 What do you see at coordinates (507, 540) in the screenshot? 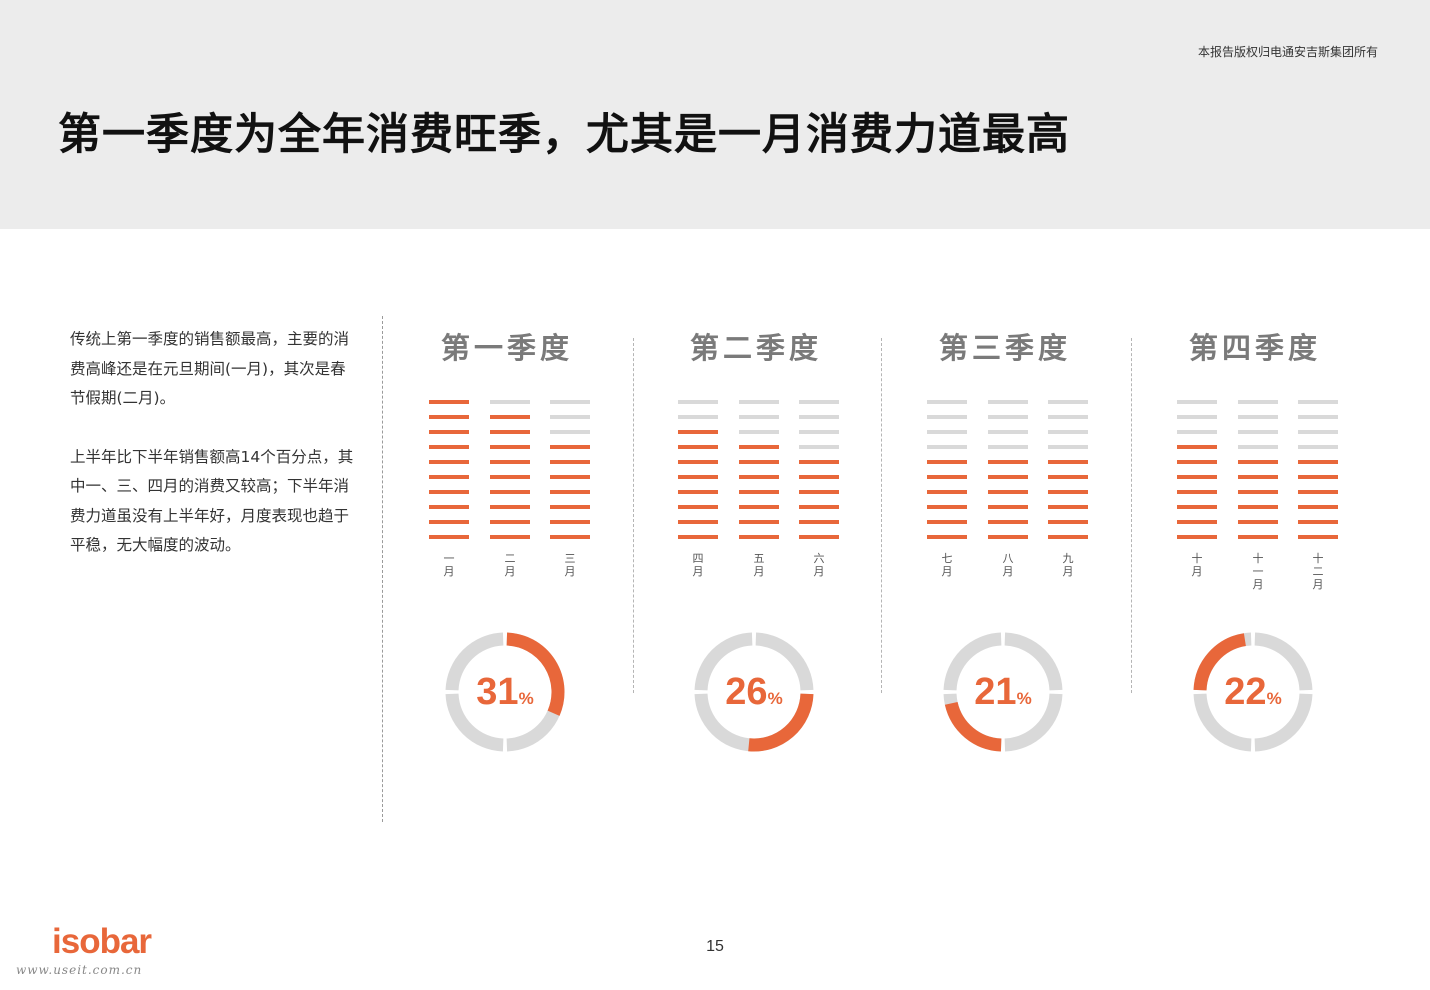
I see `quarter-1: 第一季度一月 二月 三月 31%` at bounding box center [507, 540].